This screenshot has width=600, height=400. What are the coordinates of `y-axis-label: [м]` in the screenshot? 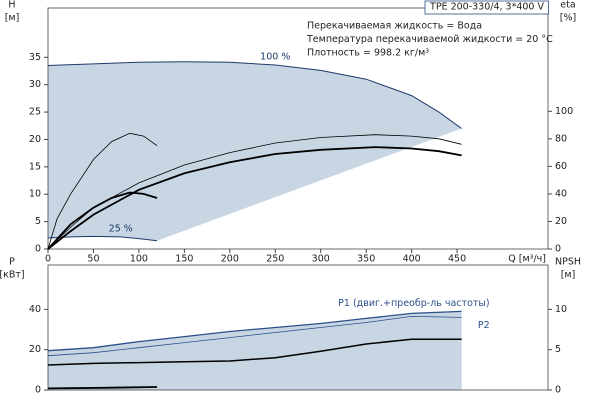 It's located at (12, 18).